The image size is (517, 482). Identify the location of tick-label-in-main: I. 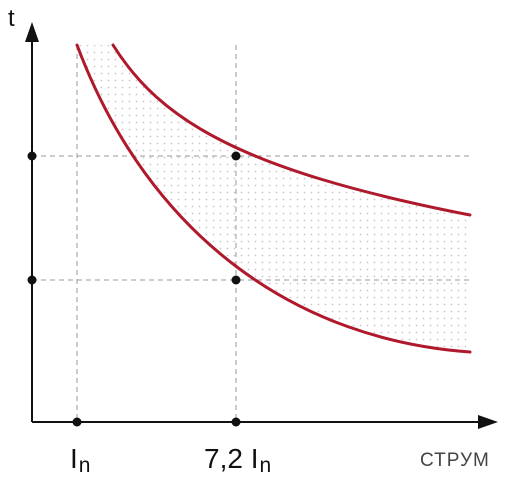
(74, 458).